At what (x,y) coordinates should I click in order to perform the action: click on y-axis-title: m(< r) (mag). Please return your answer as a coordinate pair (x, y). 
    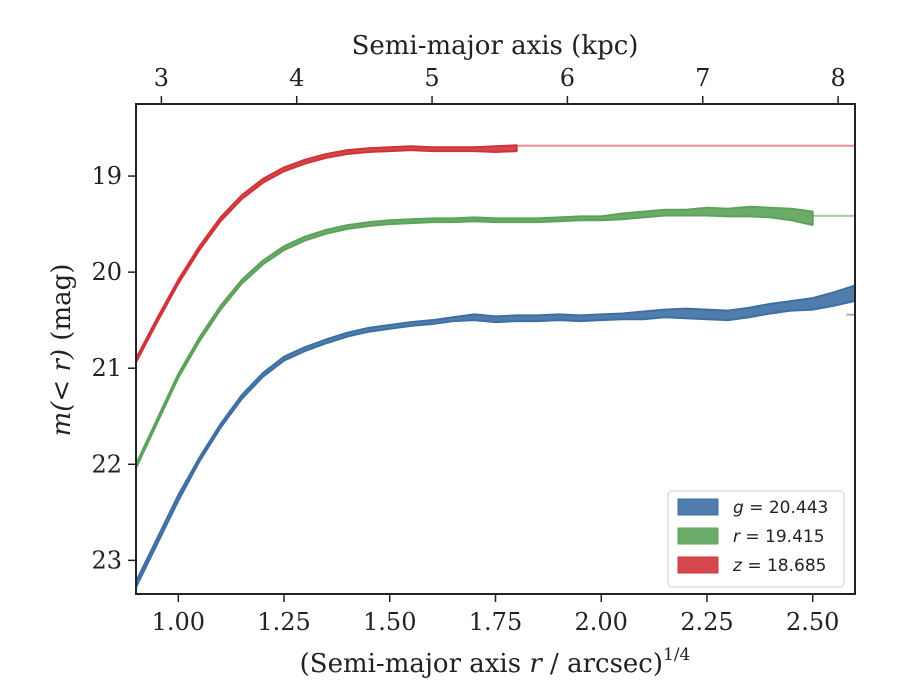
    Looking at the image, I should click on (62, 350).